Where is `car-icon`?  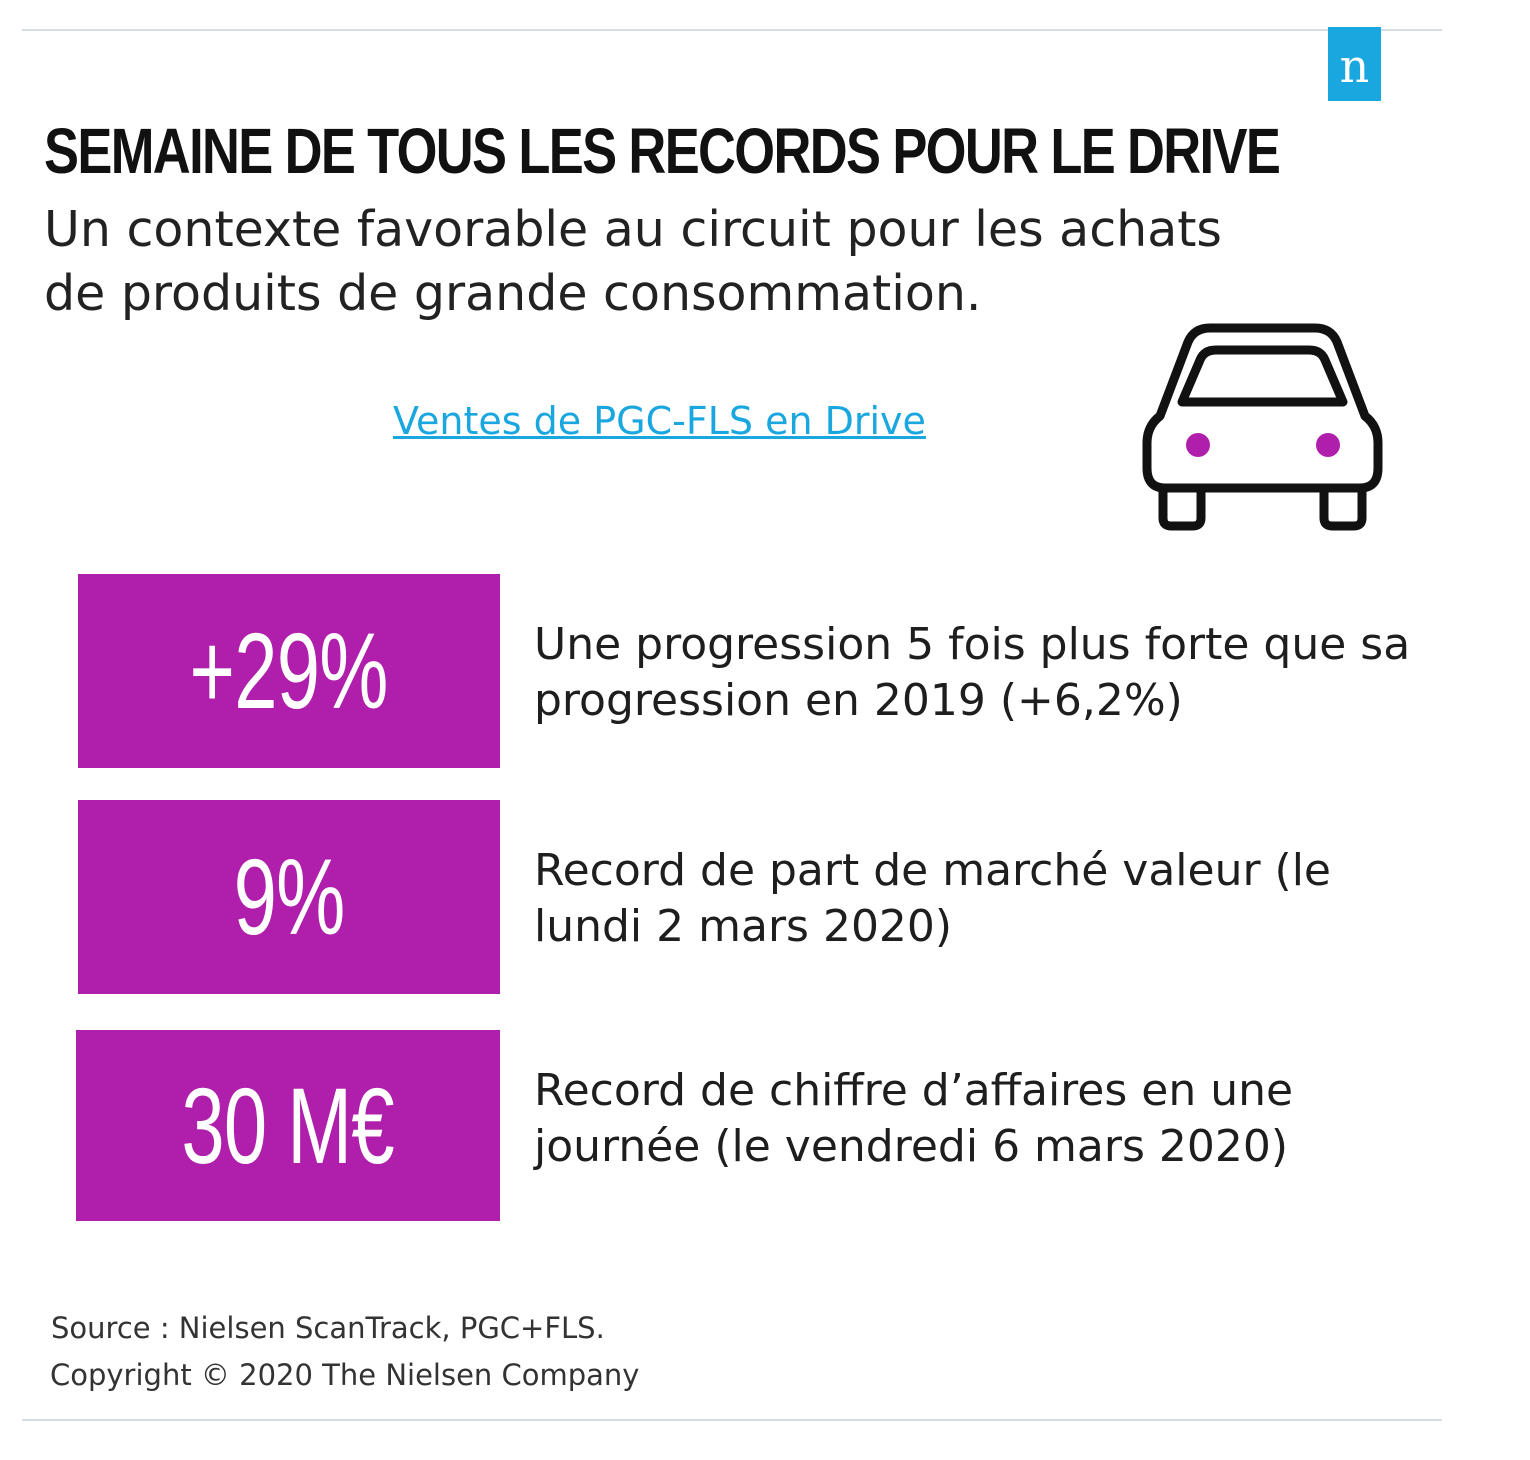 car-icon is located at coordinates (1262, 427).